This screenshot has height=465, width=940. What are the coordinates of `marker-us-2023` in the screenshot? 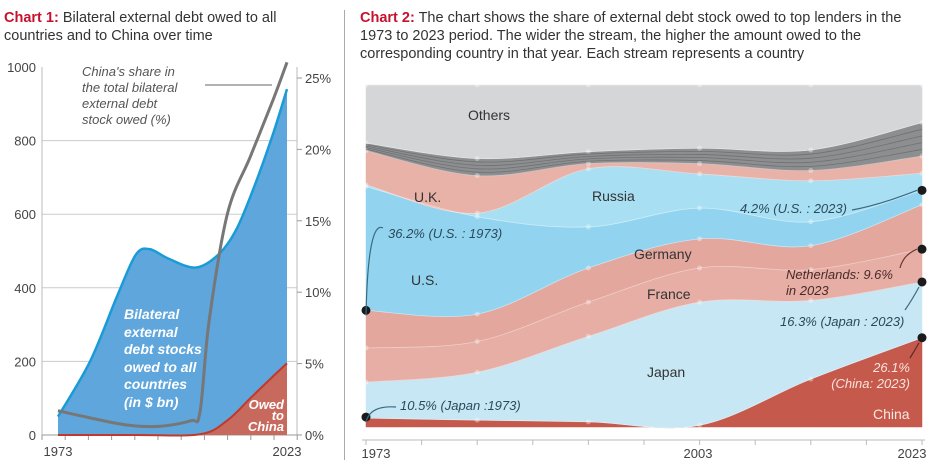 It's located at (922, 190).